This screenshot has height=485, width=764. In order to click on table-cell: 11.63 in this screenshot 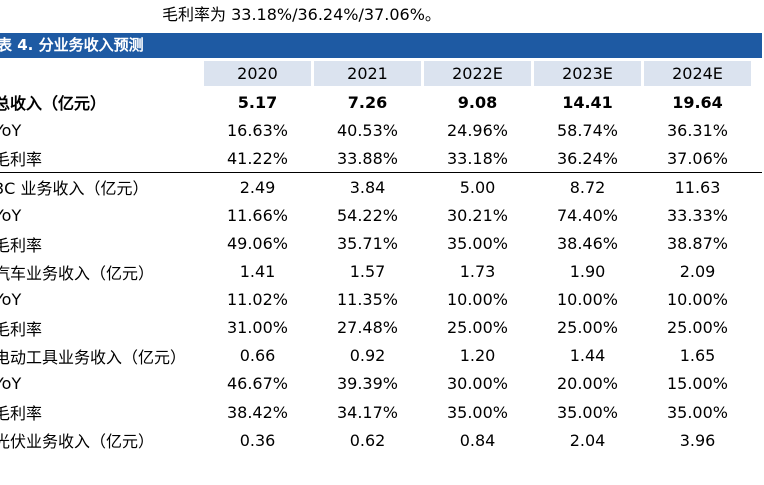, I will do `click(697, 187)`.